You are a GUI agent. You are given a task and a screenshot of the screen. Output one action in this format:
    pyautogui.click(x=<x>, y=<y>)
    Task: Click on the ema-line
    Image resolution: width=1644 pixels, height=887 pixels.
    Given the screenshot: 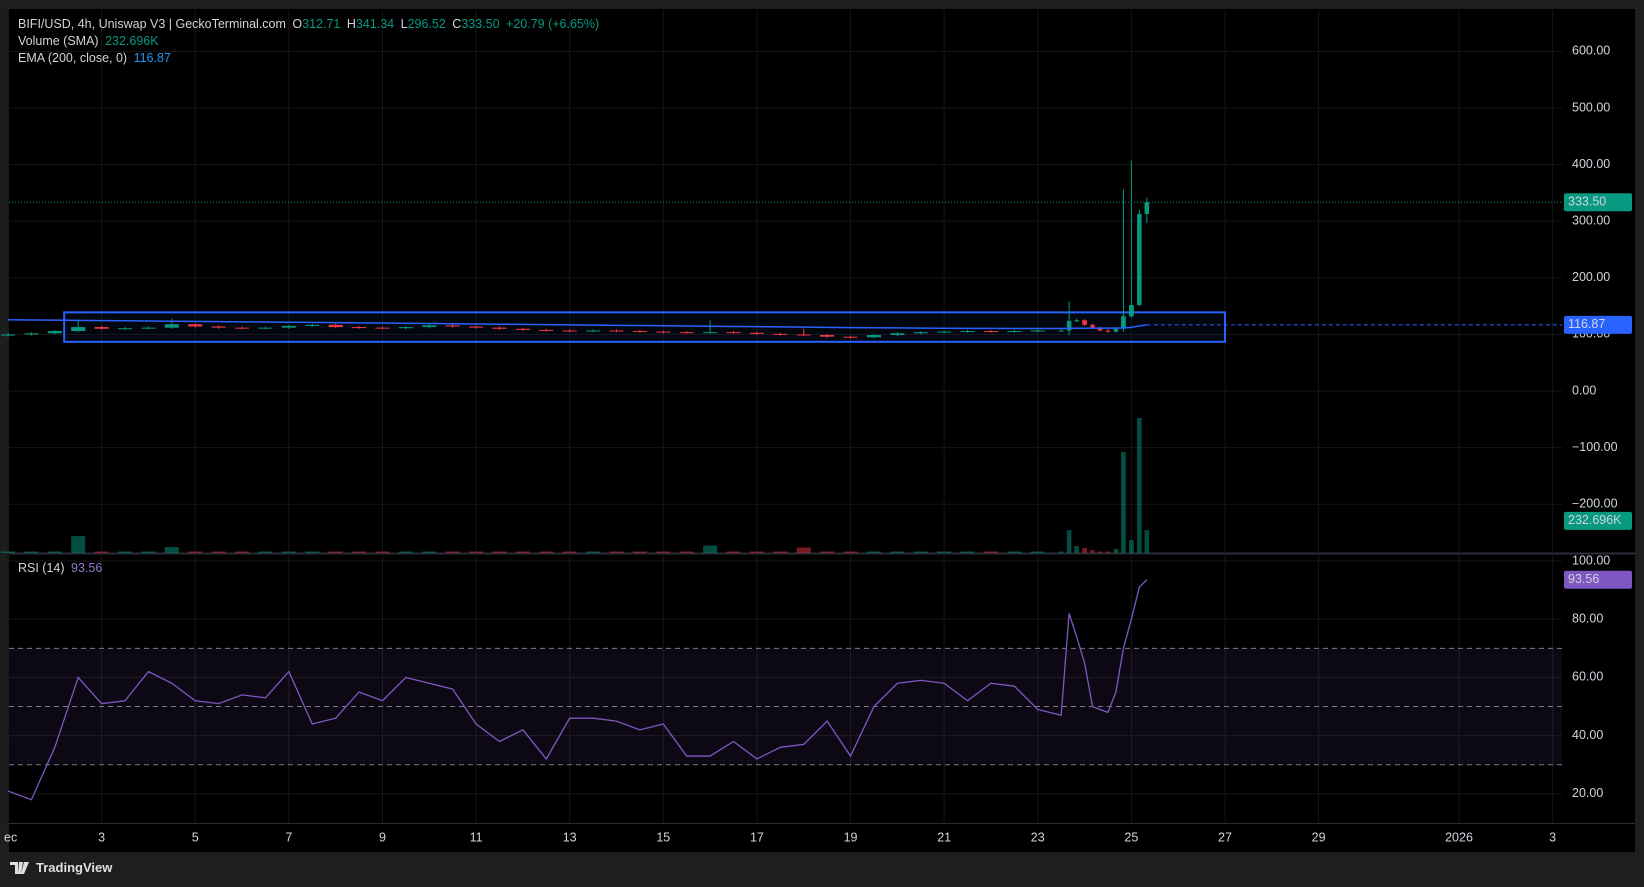 What is the action you would take?
    pyautogui.click(x=577, y=324)
    